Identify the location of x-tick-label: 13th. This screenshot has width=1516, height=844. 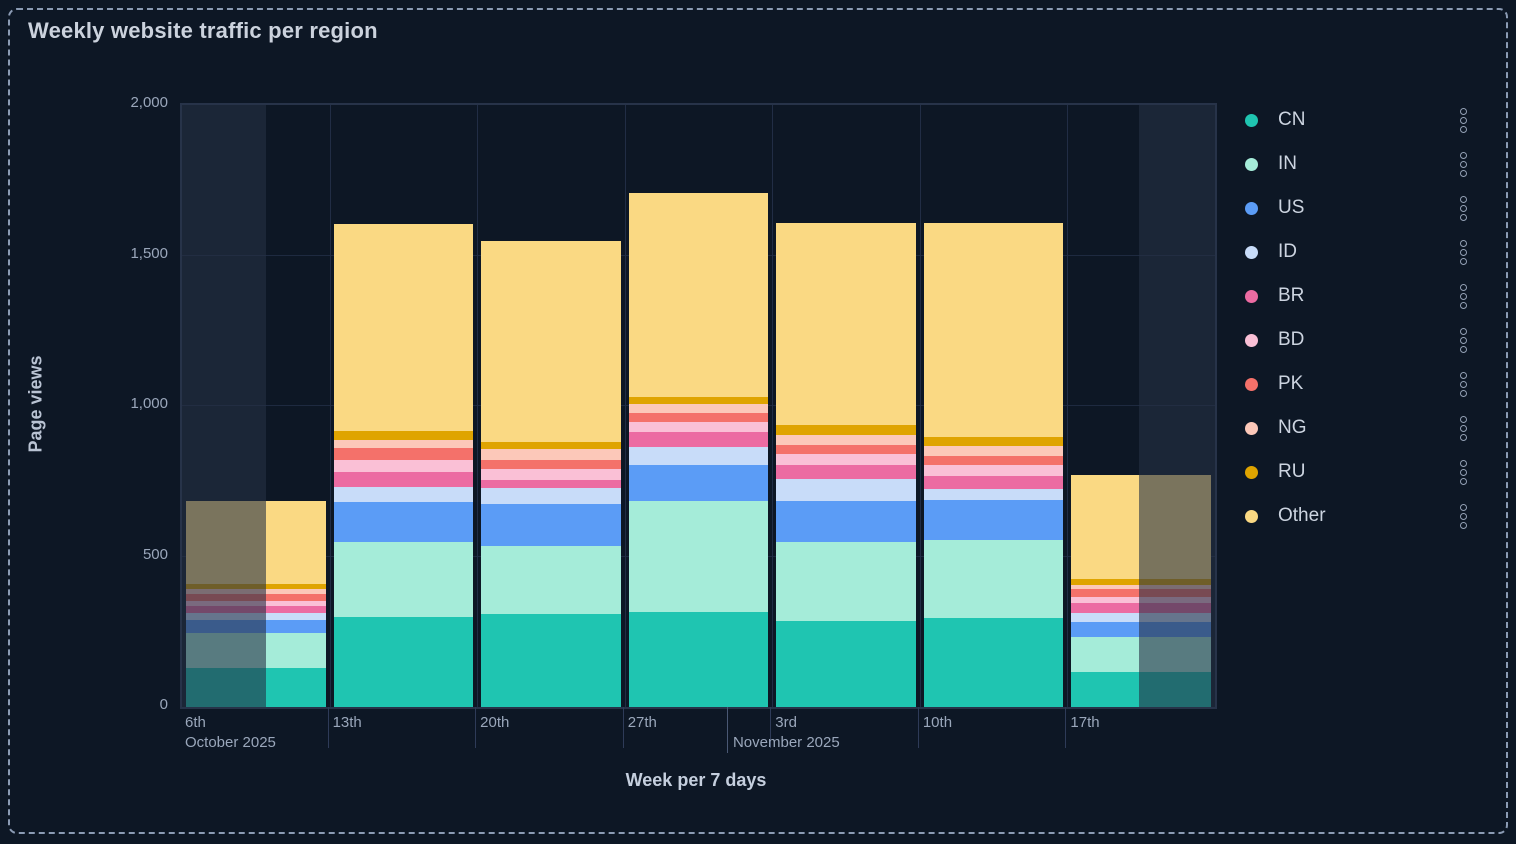
(347, 722).